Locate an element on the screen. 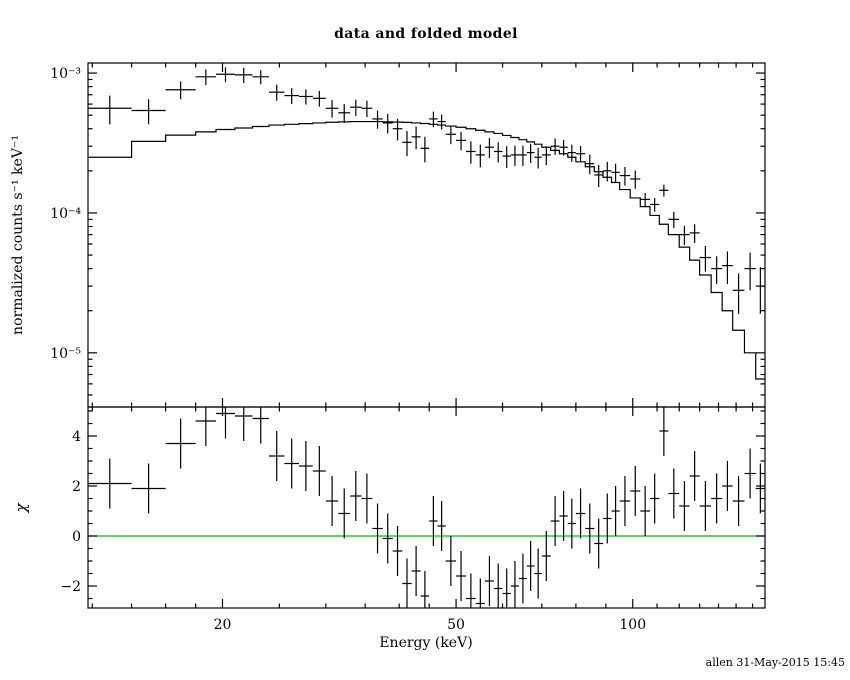 The width and height of the screenshot is (850, 680). y-tick-label: 10⁻³ is located at coordinates (65, 74).